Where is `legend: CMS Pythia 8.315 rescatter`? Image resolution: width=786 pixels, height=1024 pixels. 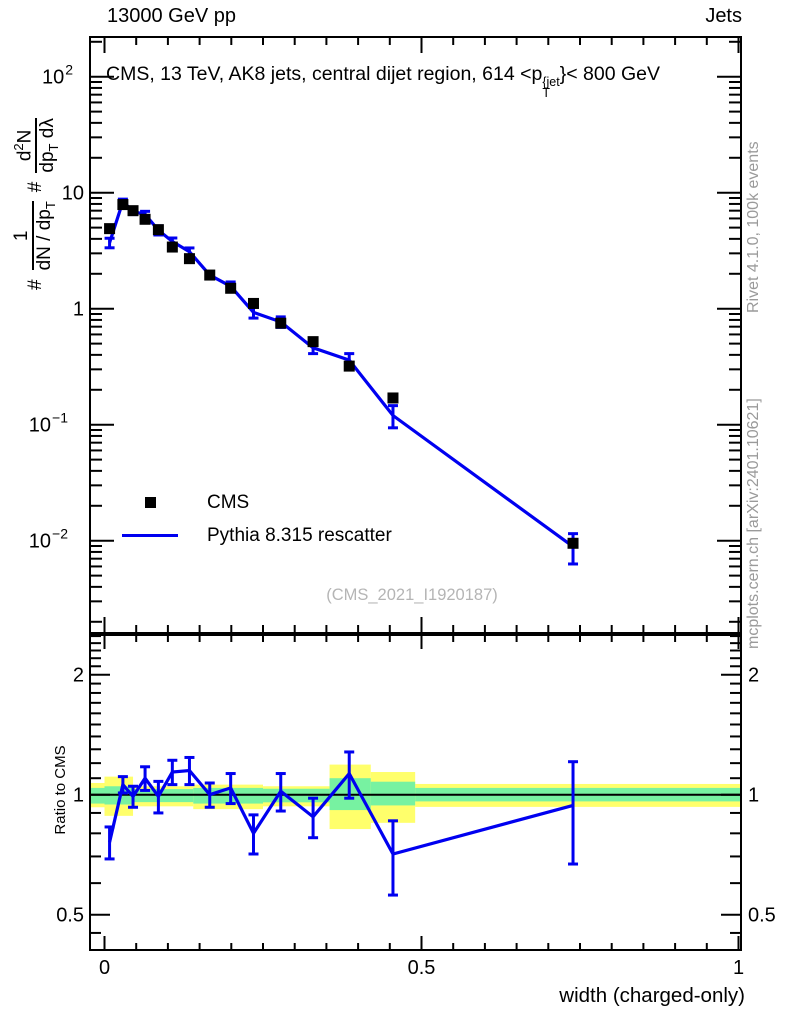 legend: CMS Pythia 8.315 rescatter is located at coordinates (257, 519).